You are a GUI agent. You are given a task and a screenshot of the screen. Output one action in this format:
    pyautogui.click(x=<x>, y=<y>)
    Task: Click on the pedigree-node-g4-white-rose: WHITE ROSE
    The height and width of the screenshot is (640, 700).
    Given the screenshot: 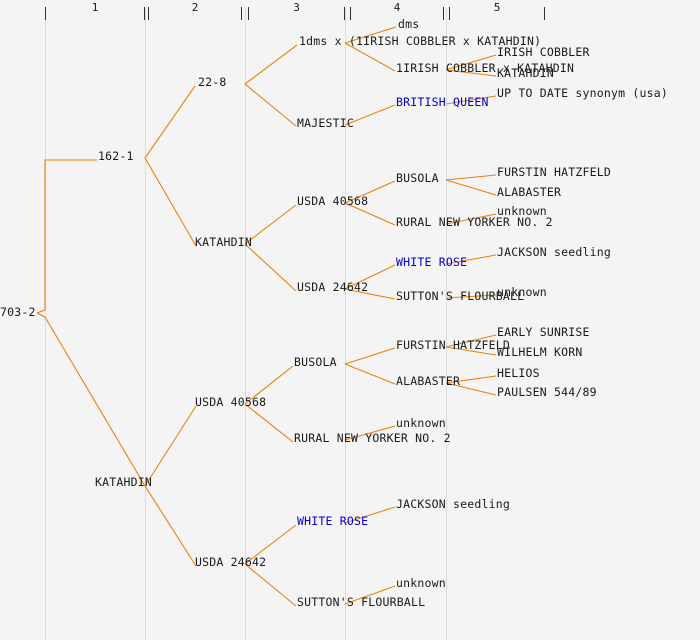 What is the action you would take?
    pyautogui.click(x=432, y=262)
    